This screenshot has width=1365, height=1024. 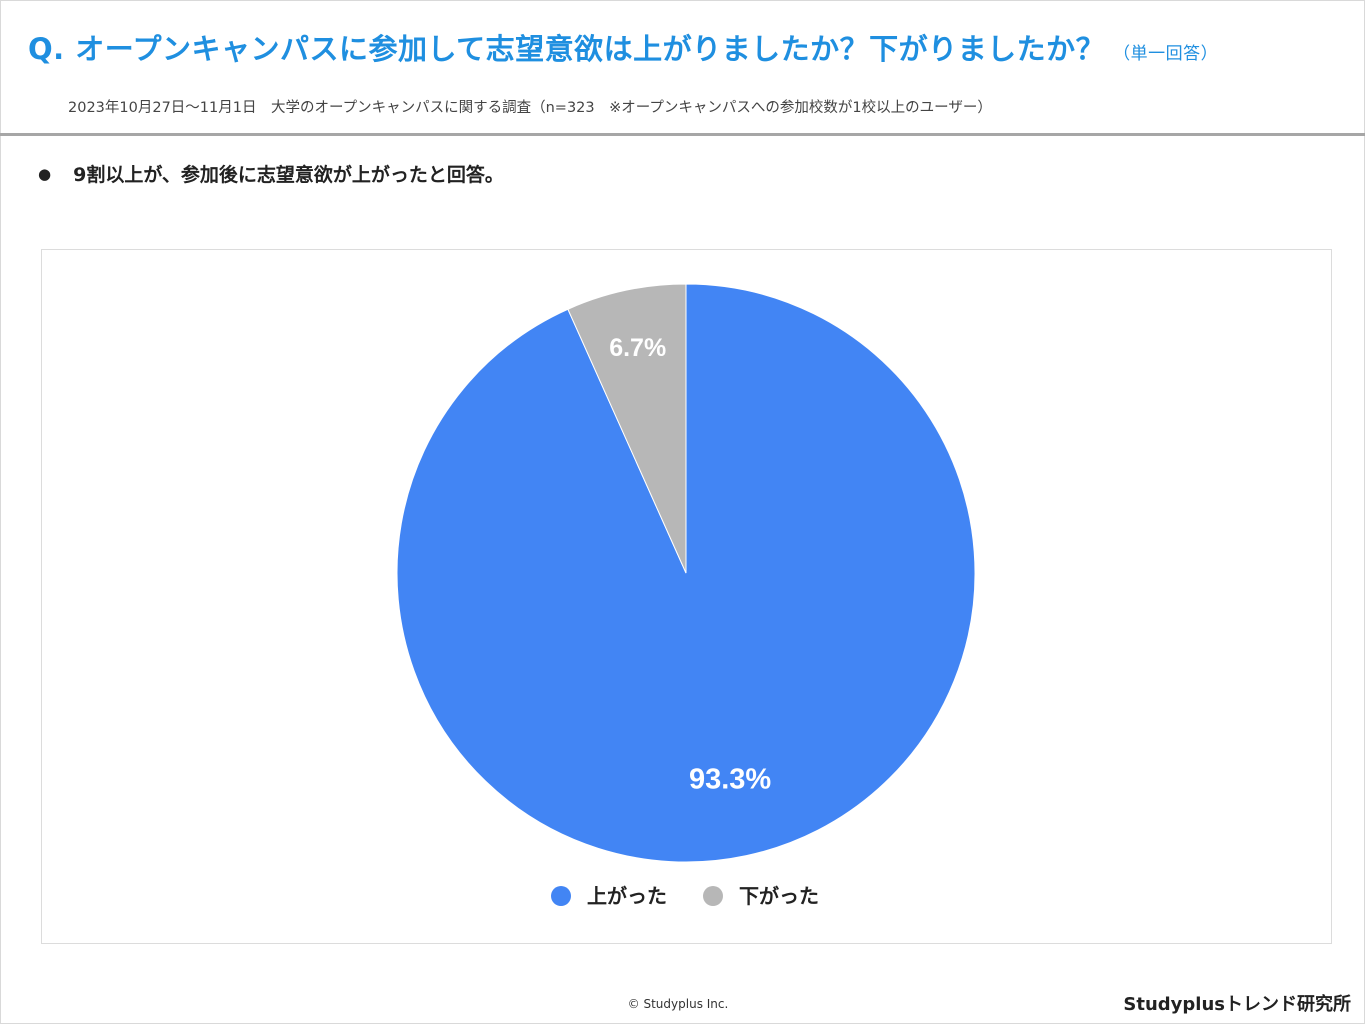 I want to click on legend-marker-down, so click(x=713, y=896).